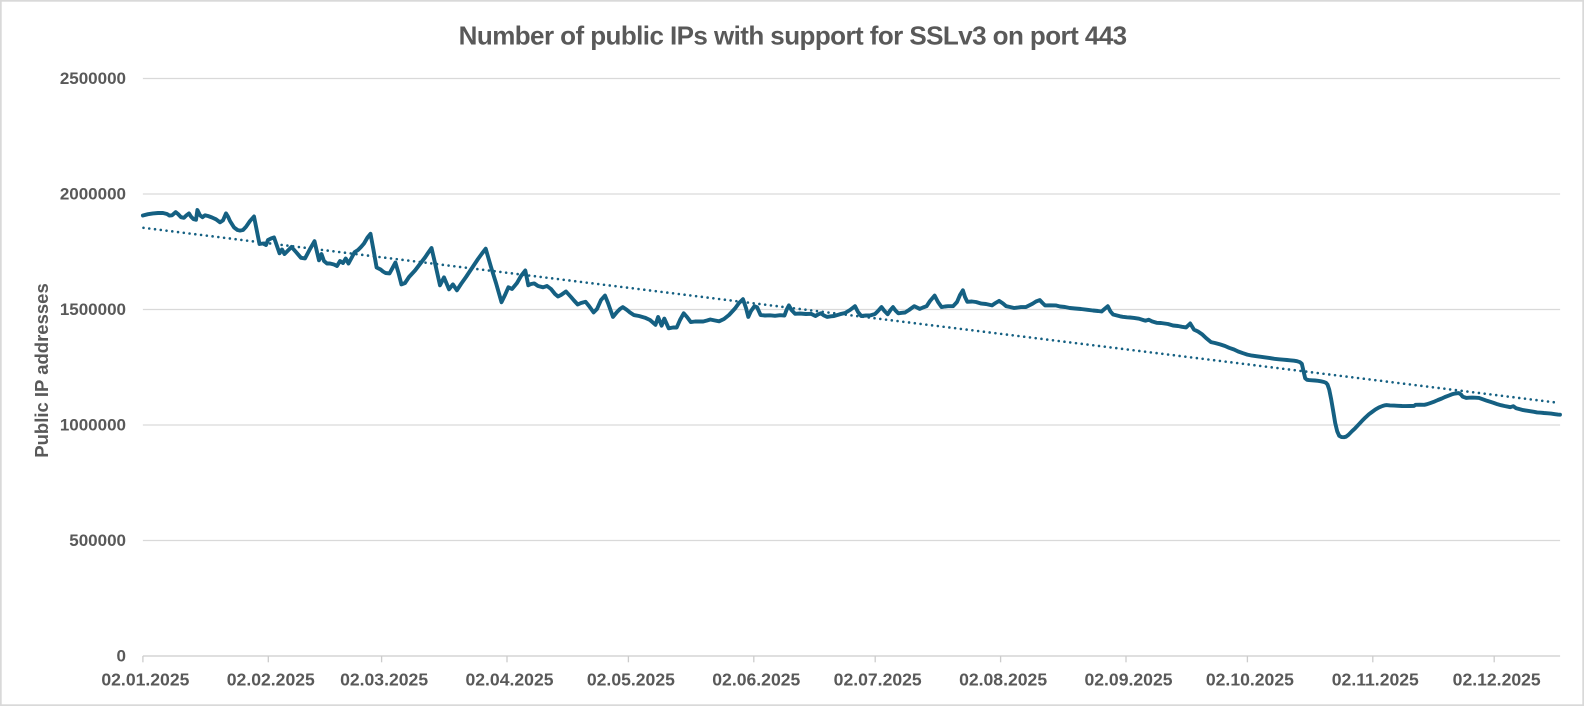  Describe the element at coordinates (509, 680) in the screenshot. I see `svg-text: 02.04.2025` at that location.